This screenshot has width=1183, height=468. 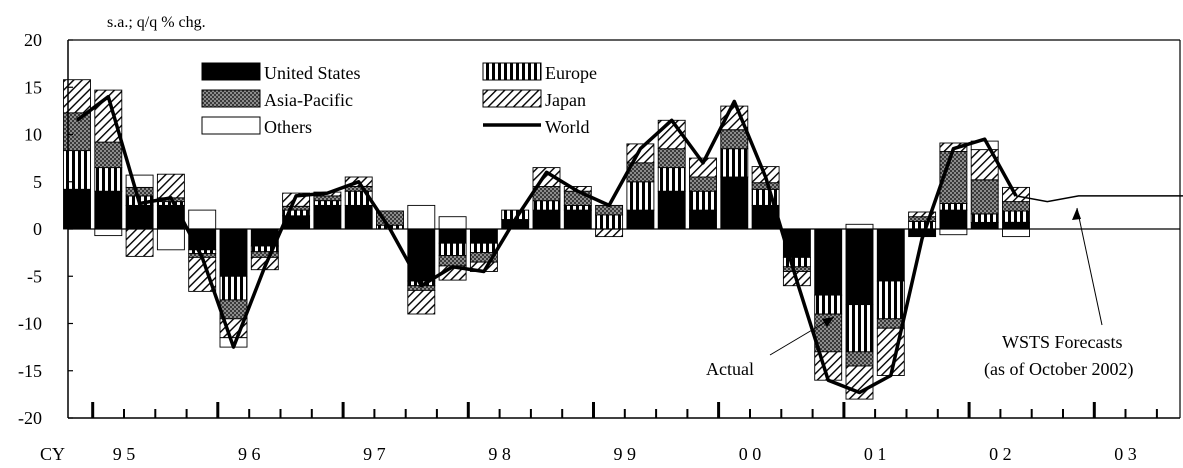 What do you see at coordinates (233, 252) in the screenshot?
I see `bar-segment-united-states-q5` at bounding box center [233, 252].